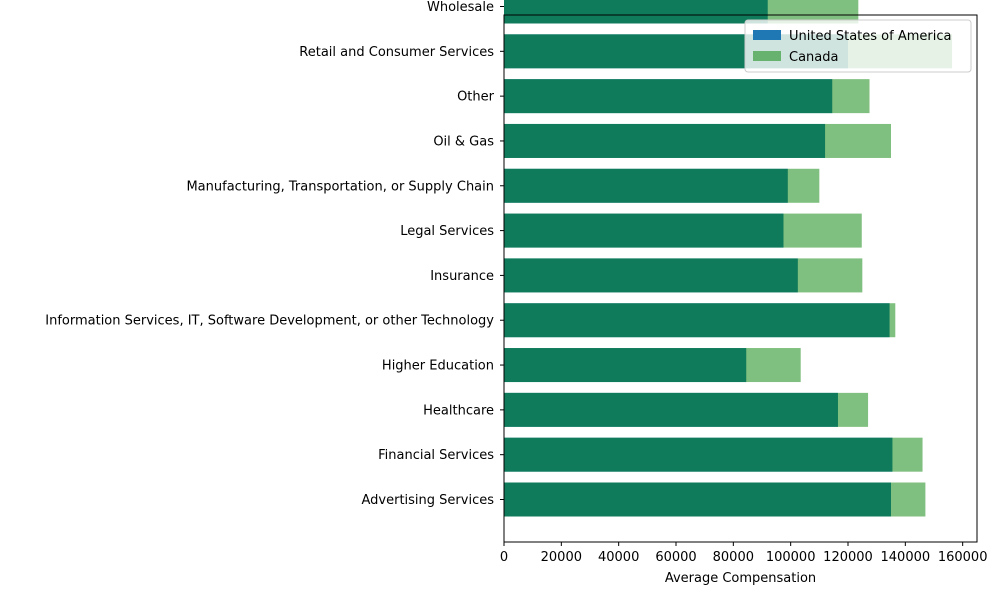 The image size is (1000, 600). Describe the element at coordinates (791, 557) in the screenshot. I see `x-tick-label: 100000` at that location.